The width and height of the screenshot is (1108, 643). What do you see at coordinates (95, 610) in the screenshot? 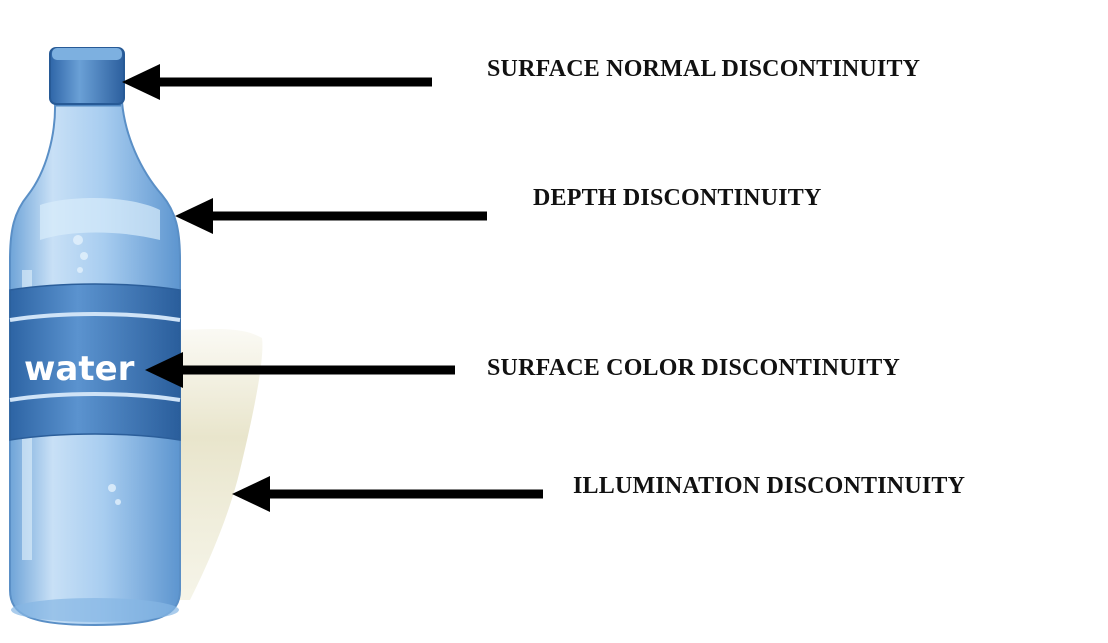
I see `bottle-base` at bounding box center [95, 610].